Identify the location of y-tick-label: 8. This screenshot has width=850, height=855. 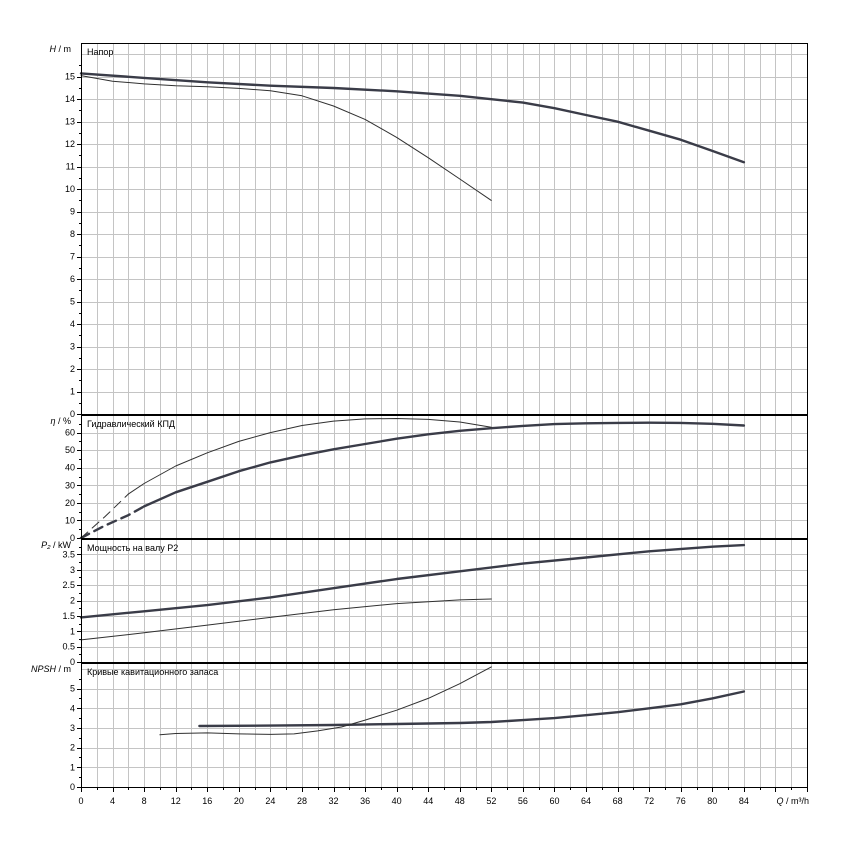
(72, 234).